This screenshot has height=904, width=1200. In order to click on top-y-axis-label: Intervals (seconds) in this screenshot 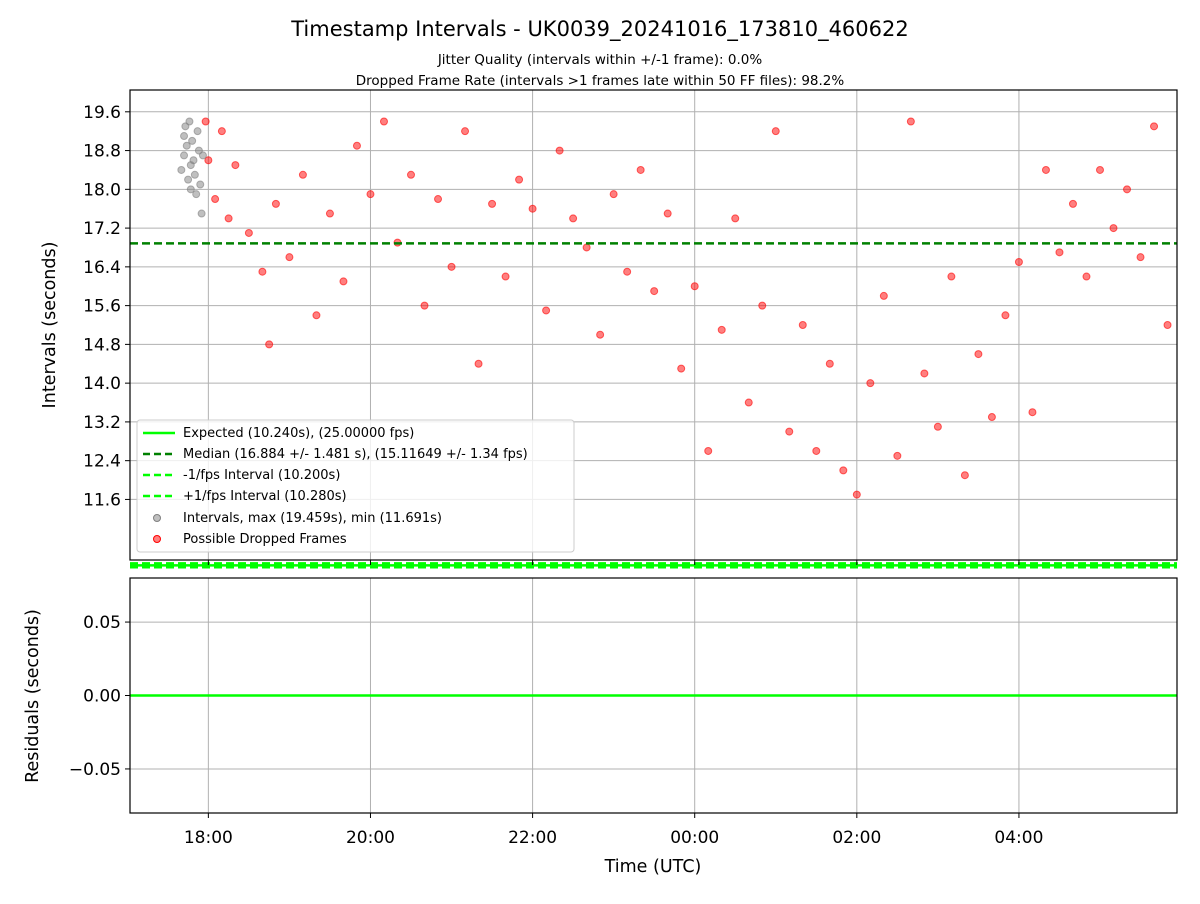, I will do `click(50, 325)`.